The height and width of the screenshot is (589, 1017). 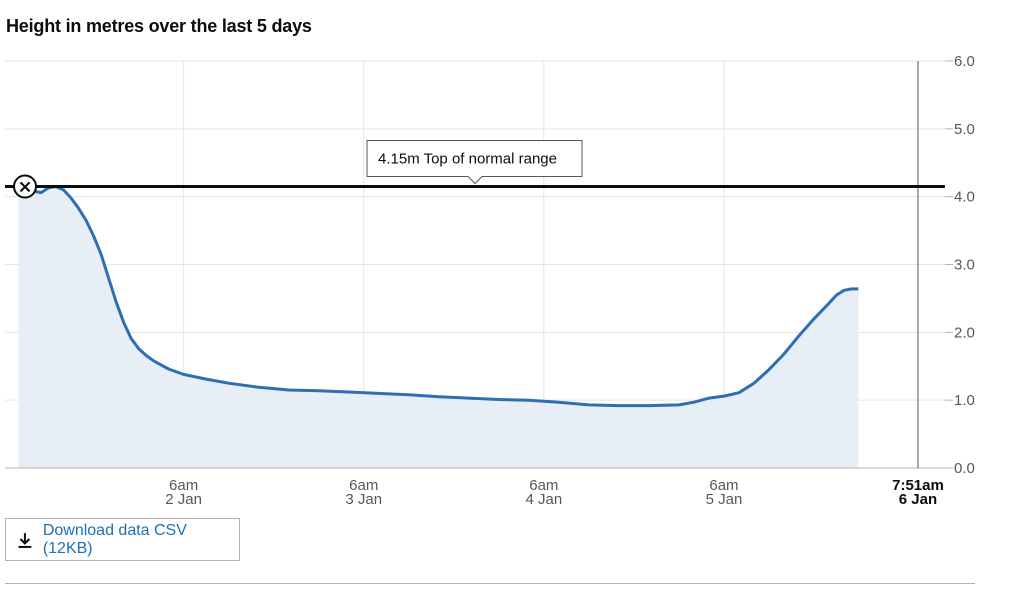 I want to click on y-tick-label: 1.0, so click(x=964, y=400).